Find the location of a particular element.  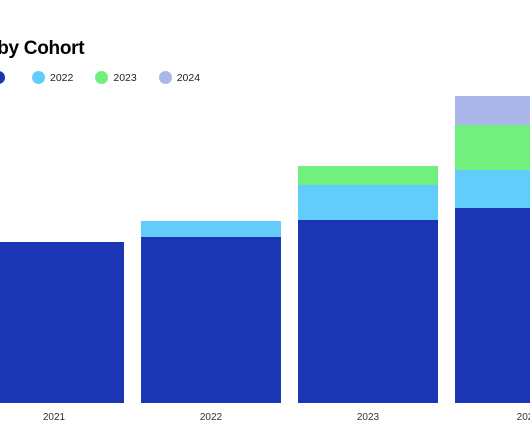

x-tick-label: 2021 is located at coordinates (54, 417).